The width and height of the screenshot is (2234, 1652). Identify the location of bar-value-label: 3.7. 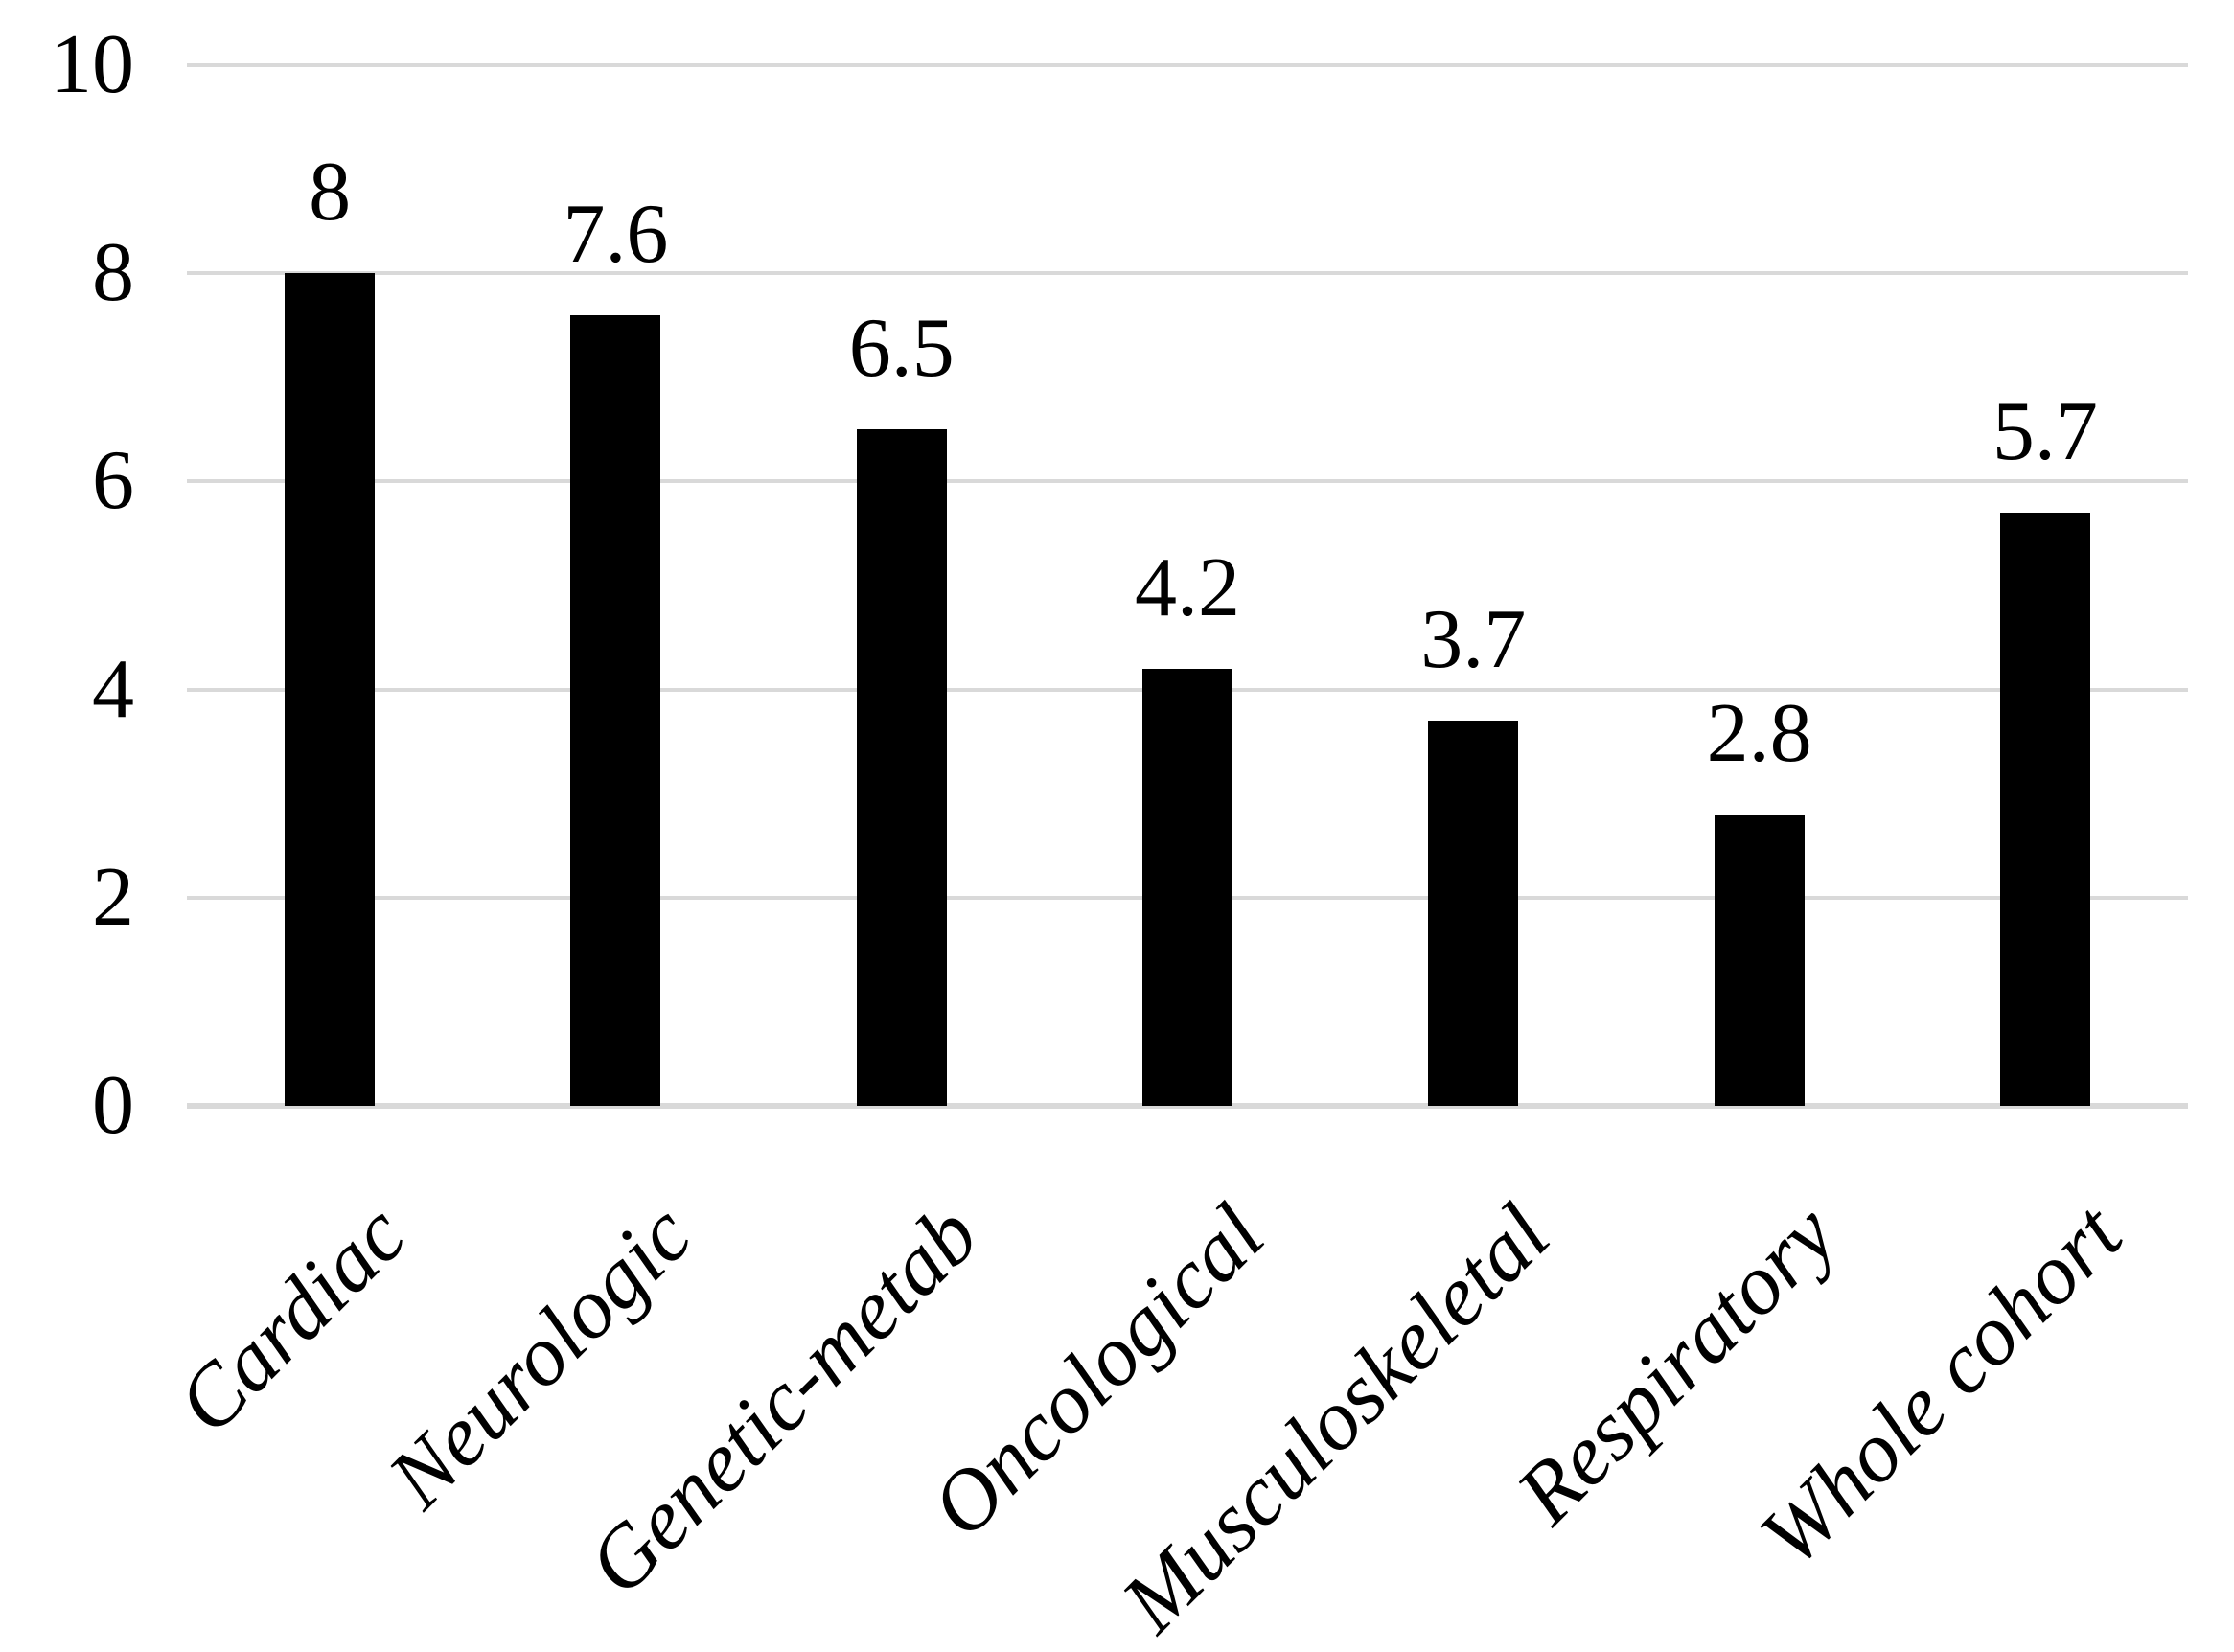
(1473, 640).